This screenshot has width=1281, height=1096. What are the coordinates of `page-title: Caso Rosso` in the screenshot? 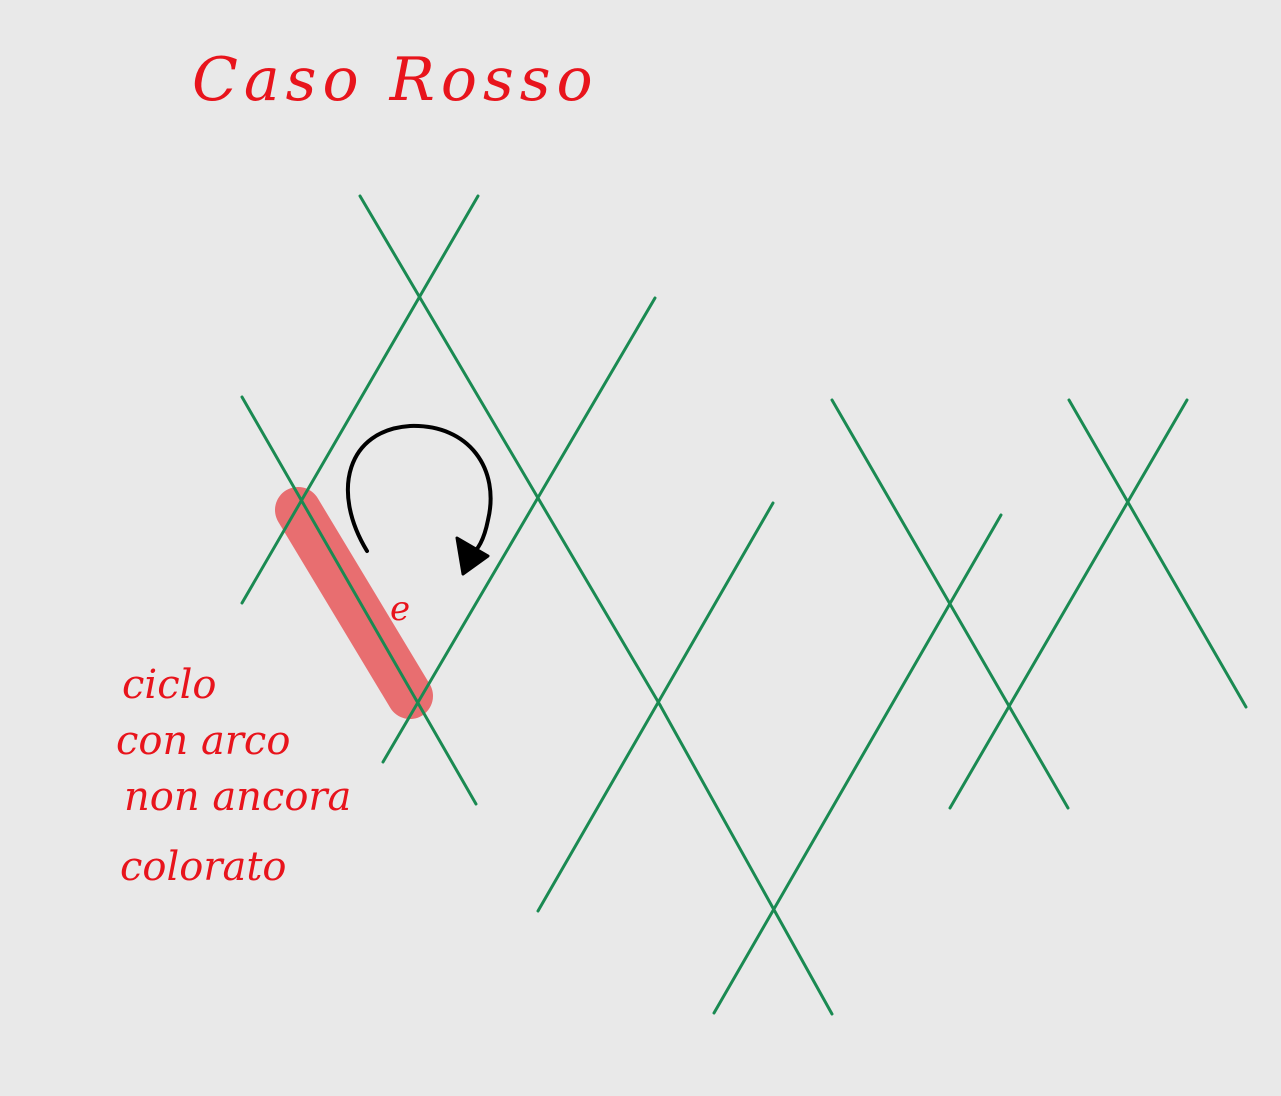 It's located at (395, 80).